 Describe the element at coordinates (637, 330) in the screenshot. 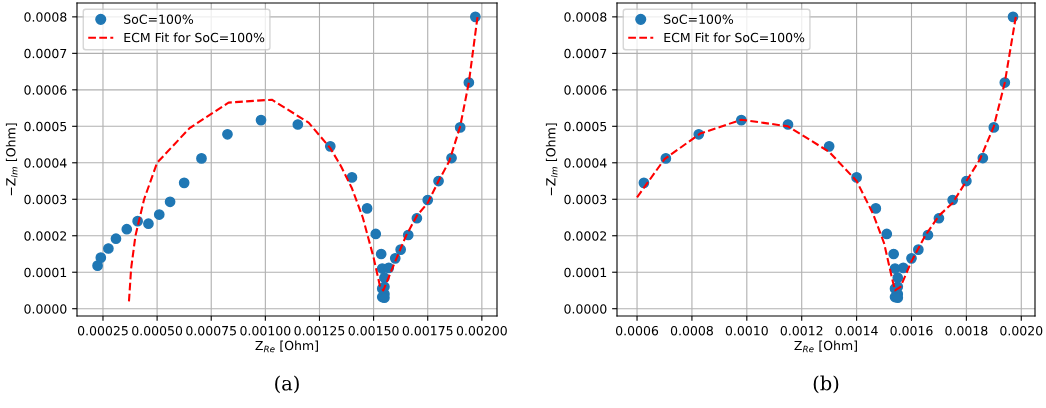

I see `x-tick-label: 0.0006` at that location.